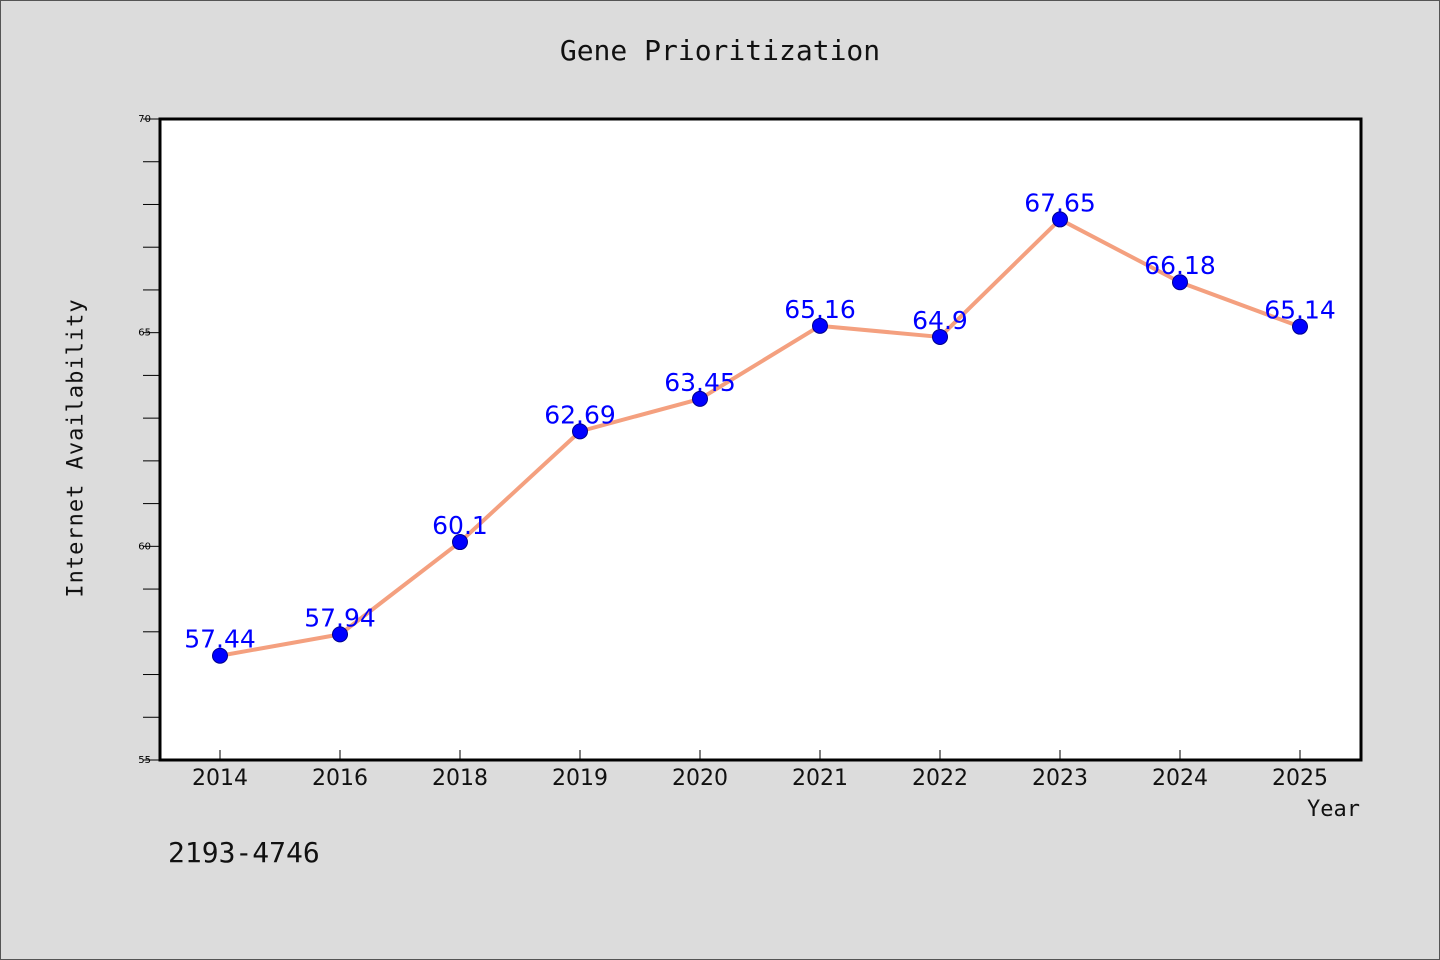 The image size is (1440, 960). What do you see at coordinates (940, 320) in the screenshot?
I see `data-label: 64.9` at bounding box center [940, 320].